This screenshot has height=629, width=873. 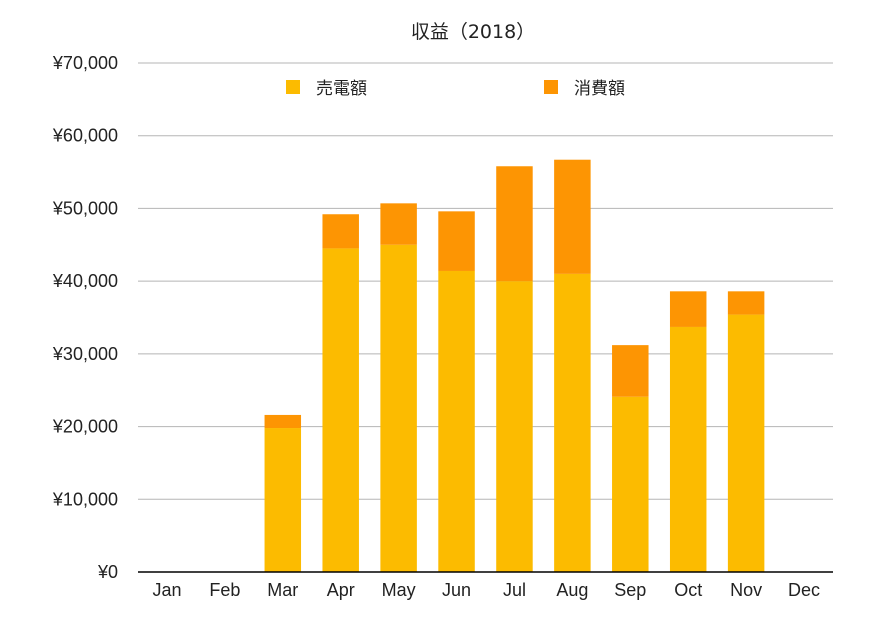 I want to click on x-tick-label-apr: Apr, so click(x=341, y=590).